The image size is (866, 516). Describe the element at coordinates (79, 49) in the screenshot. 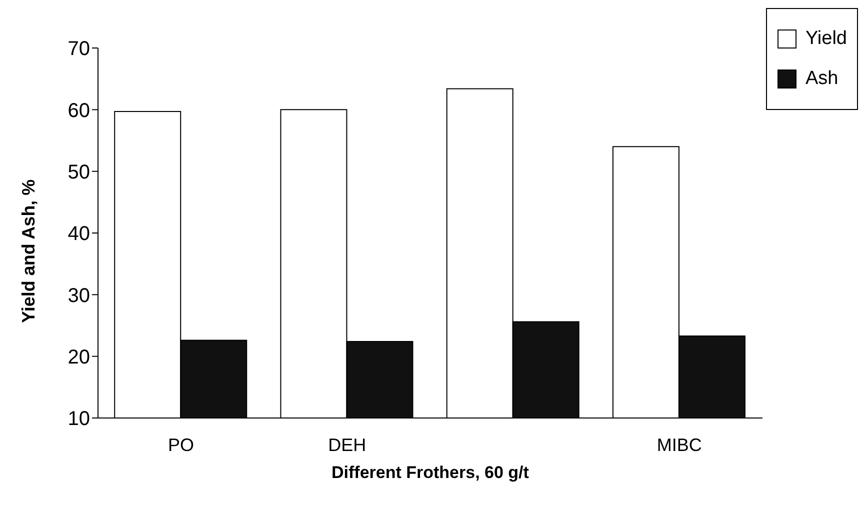

I see `y-tick-label: 70` at that location.